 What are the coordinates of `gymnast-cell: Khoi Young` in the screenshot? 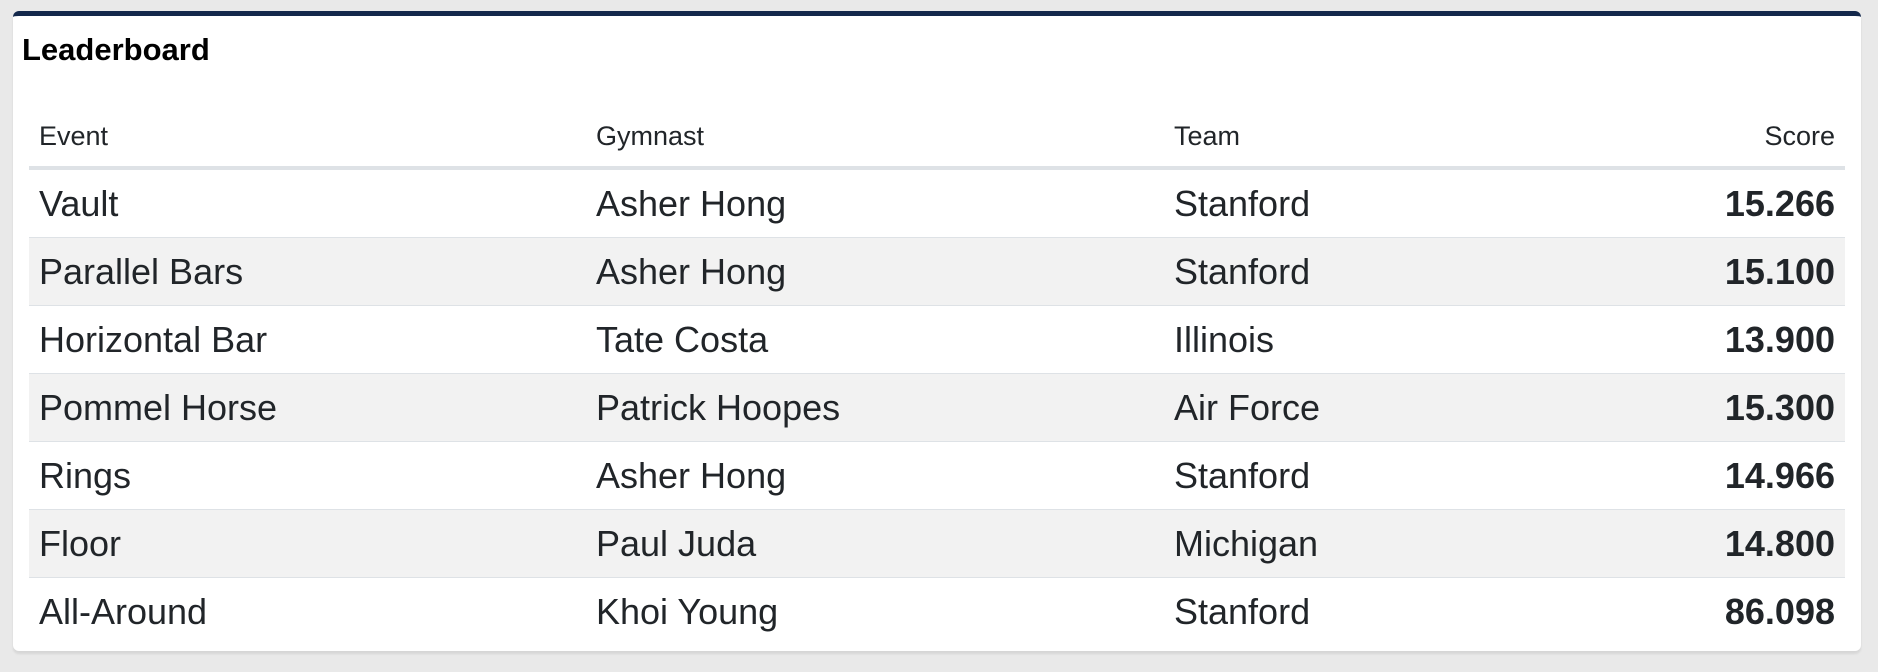 It's located at (875, 611).